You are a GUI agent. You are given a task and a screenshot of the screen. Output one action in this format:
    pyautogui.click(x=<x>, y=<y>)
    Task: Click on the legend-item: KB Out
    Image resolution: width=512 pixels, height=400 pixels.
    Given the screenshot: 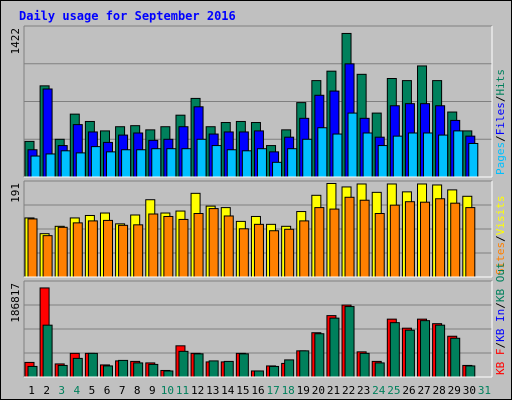 What is the action you would take?
    pyautogui.click(x=500, y=282)
    